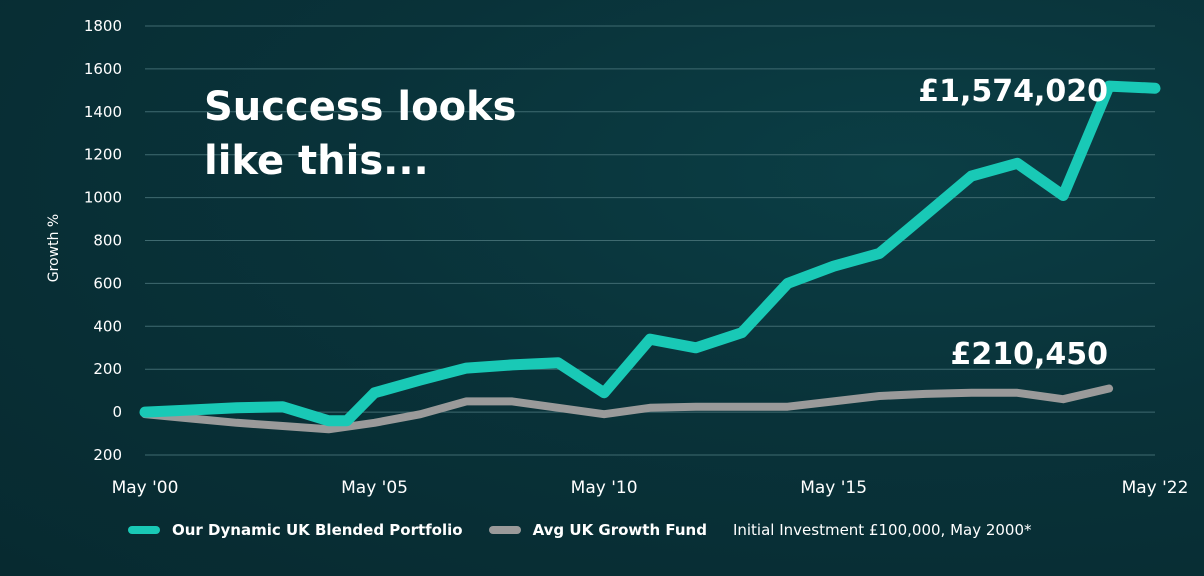  What do you see at coordinates (1029, 354) in the screenshot?
I see `fund-end-value-label: £210,450` at bounding box center [1029, 354].